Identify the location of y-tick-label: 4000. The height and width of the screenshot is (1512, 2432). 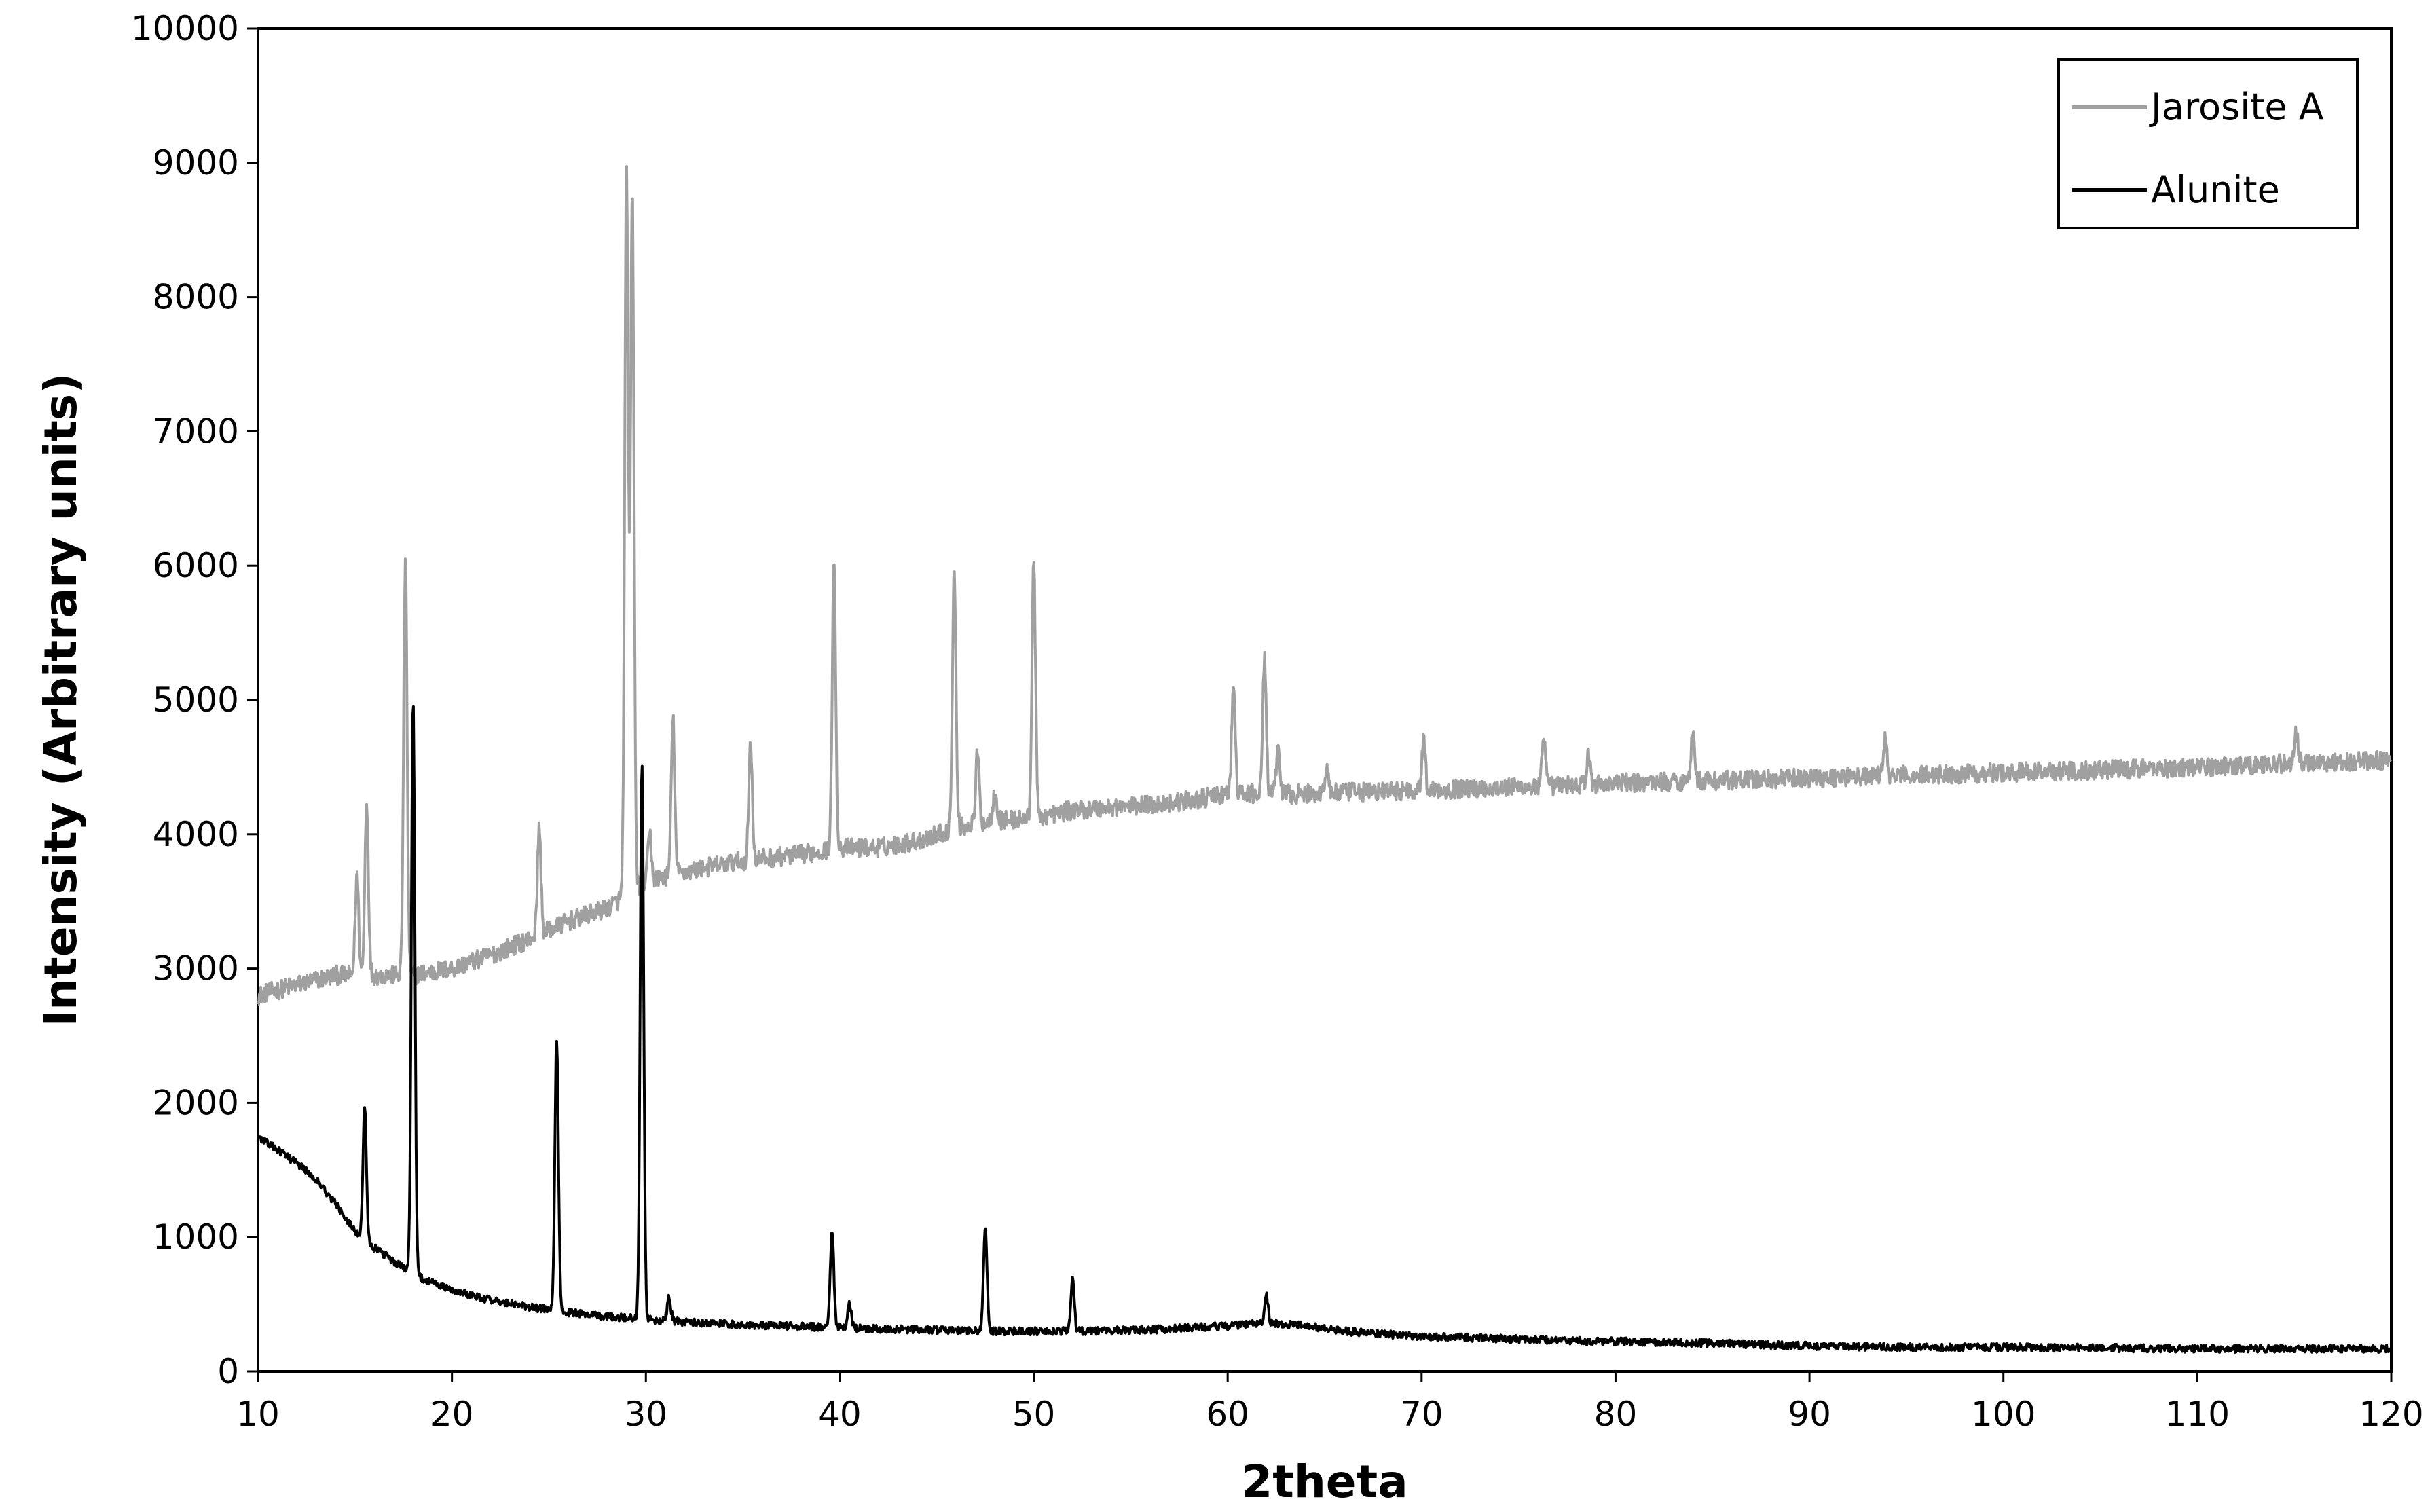
(196, 834).